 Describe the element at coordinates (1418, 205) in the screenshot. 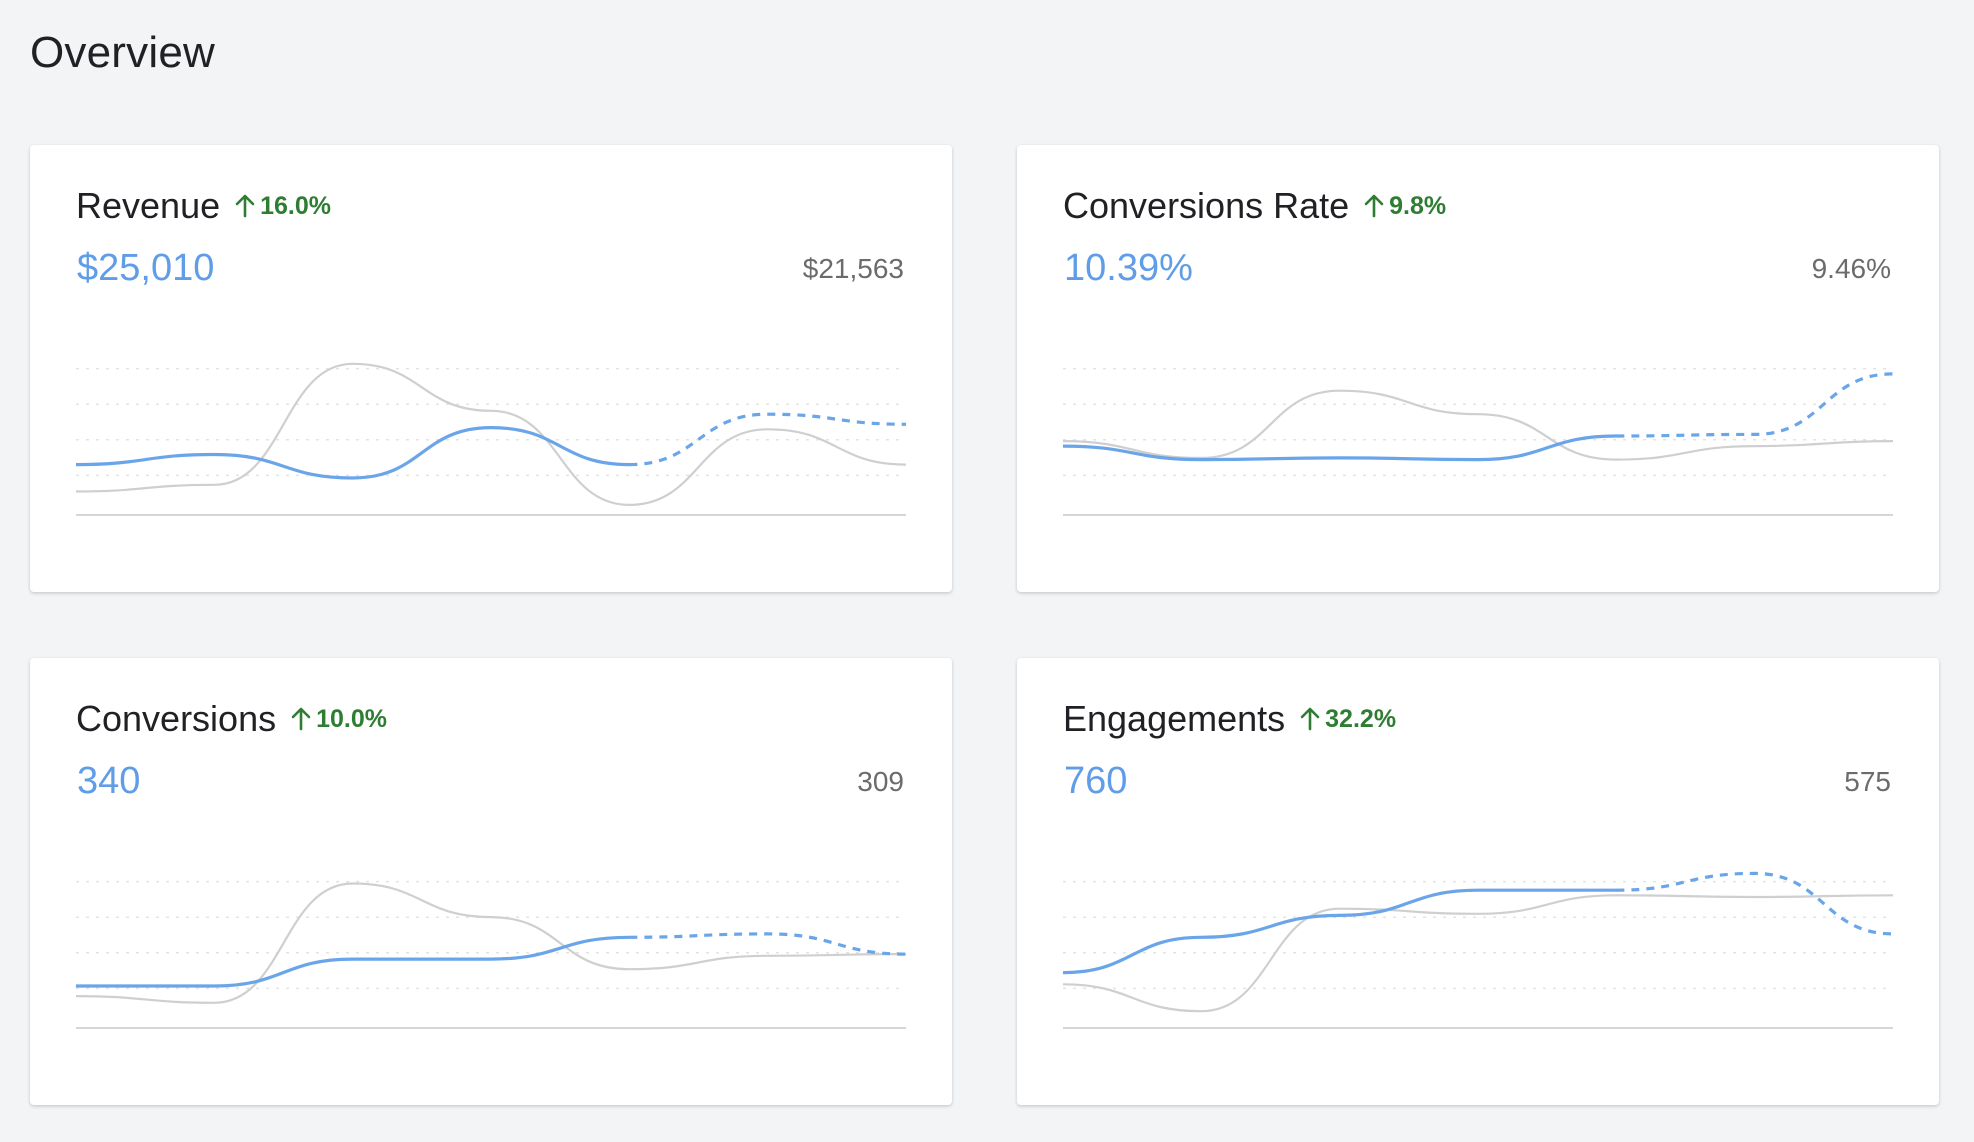

I see `change-value: 9.8%` at that location.